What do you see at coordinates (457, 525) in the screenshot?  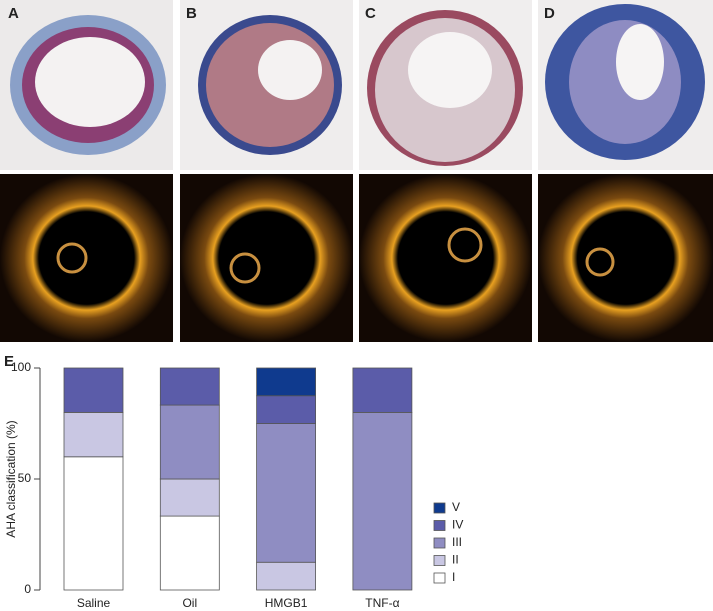 I see `legend-label: IV` at bounding box center [457, 525].